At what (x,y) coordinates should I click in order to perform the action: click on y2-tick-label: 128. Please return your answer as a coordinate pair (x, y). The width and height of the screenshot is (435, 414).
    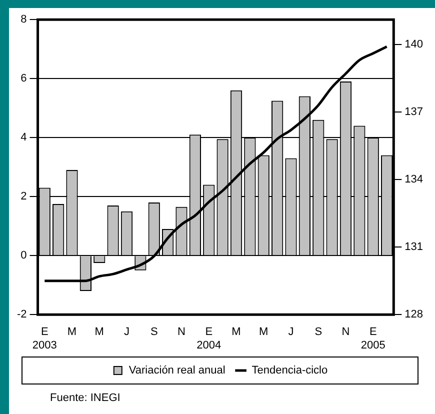
    Looking at the image, I should click on (414, 314).